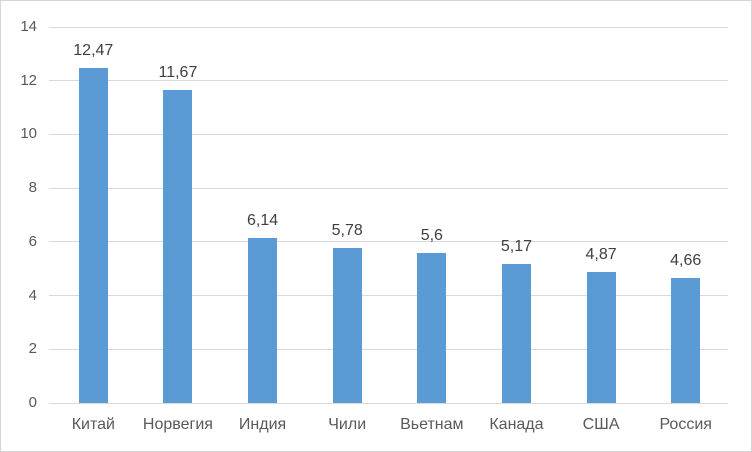  What do you see at coordinates (262, 221) in the screenshot?
I see `data-label-Индия: 6,14` at bounding box center [262, 221].